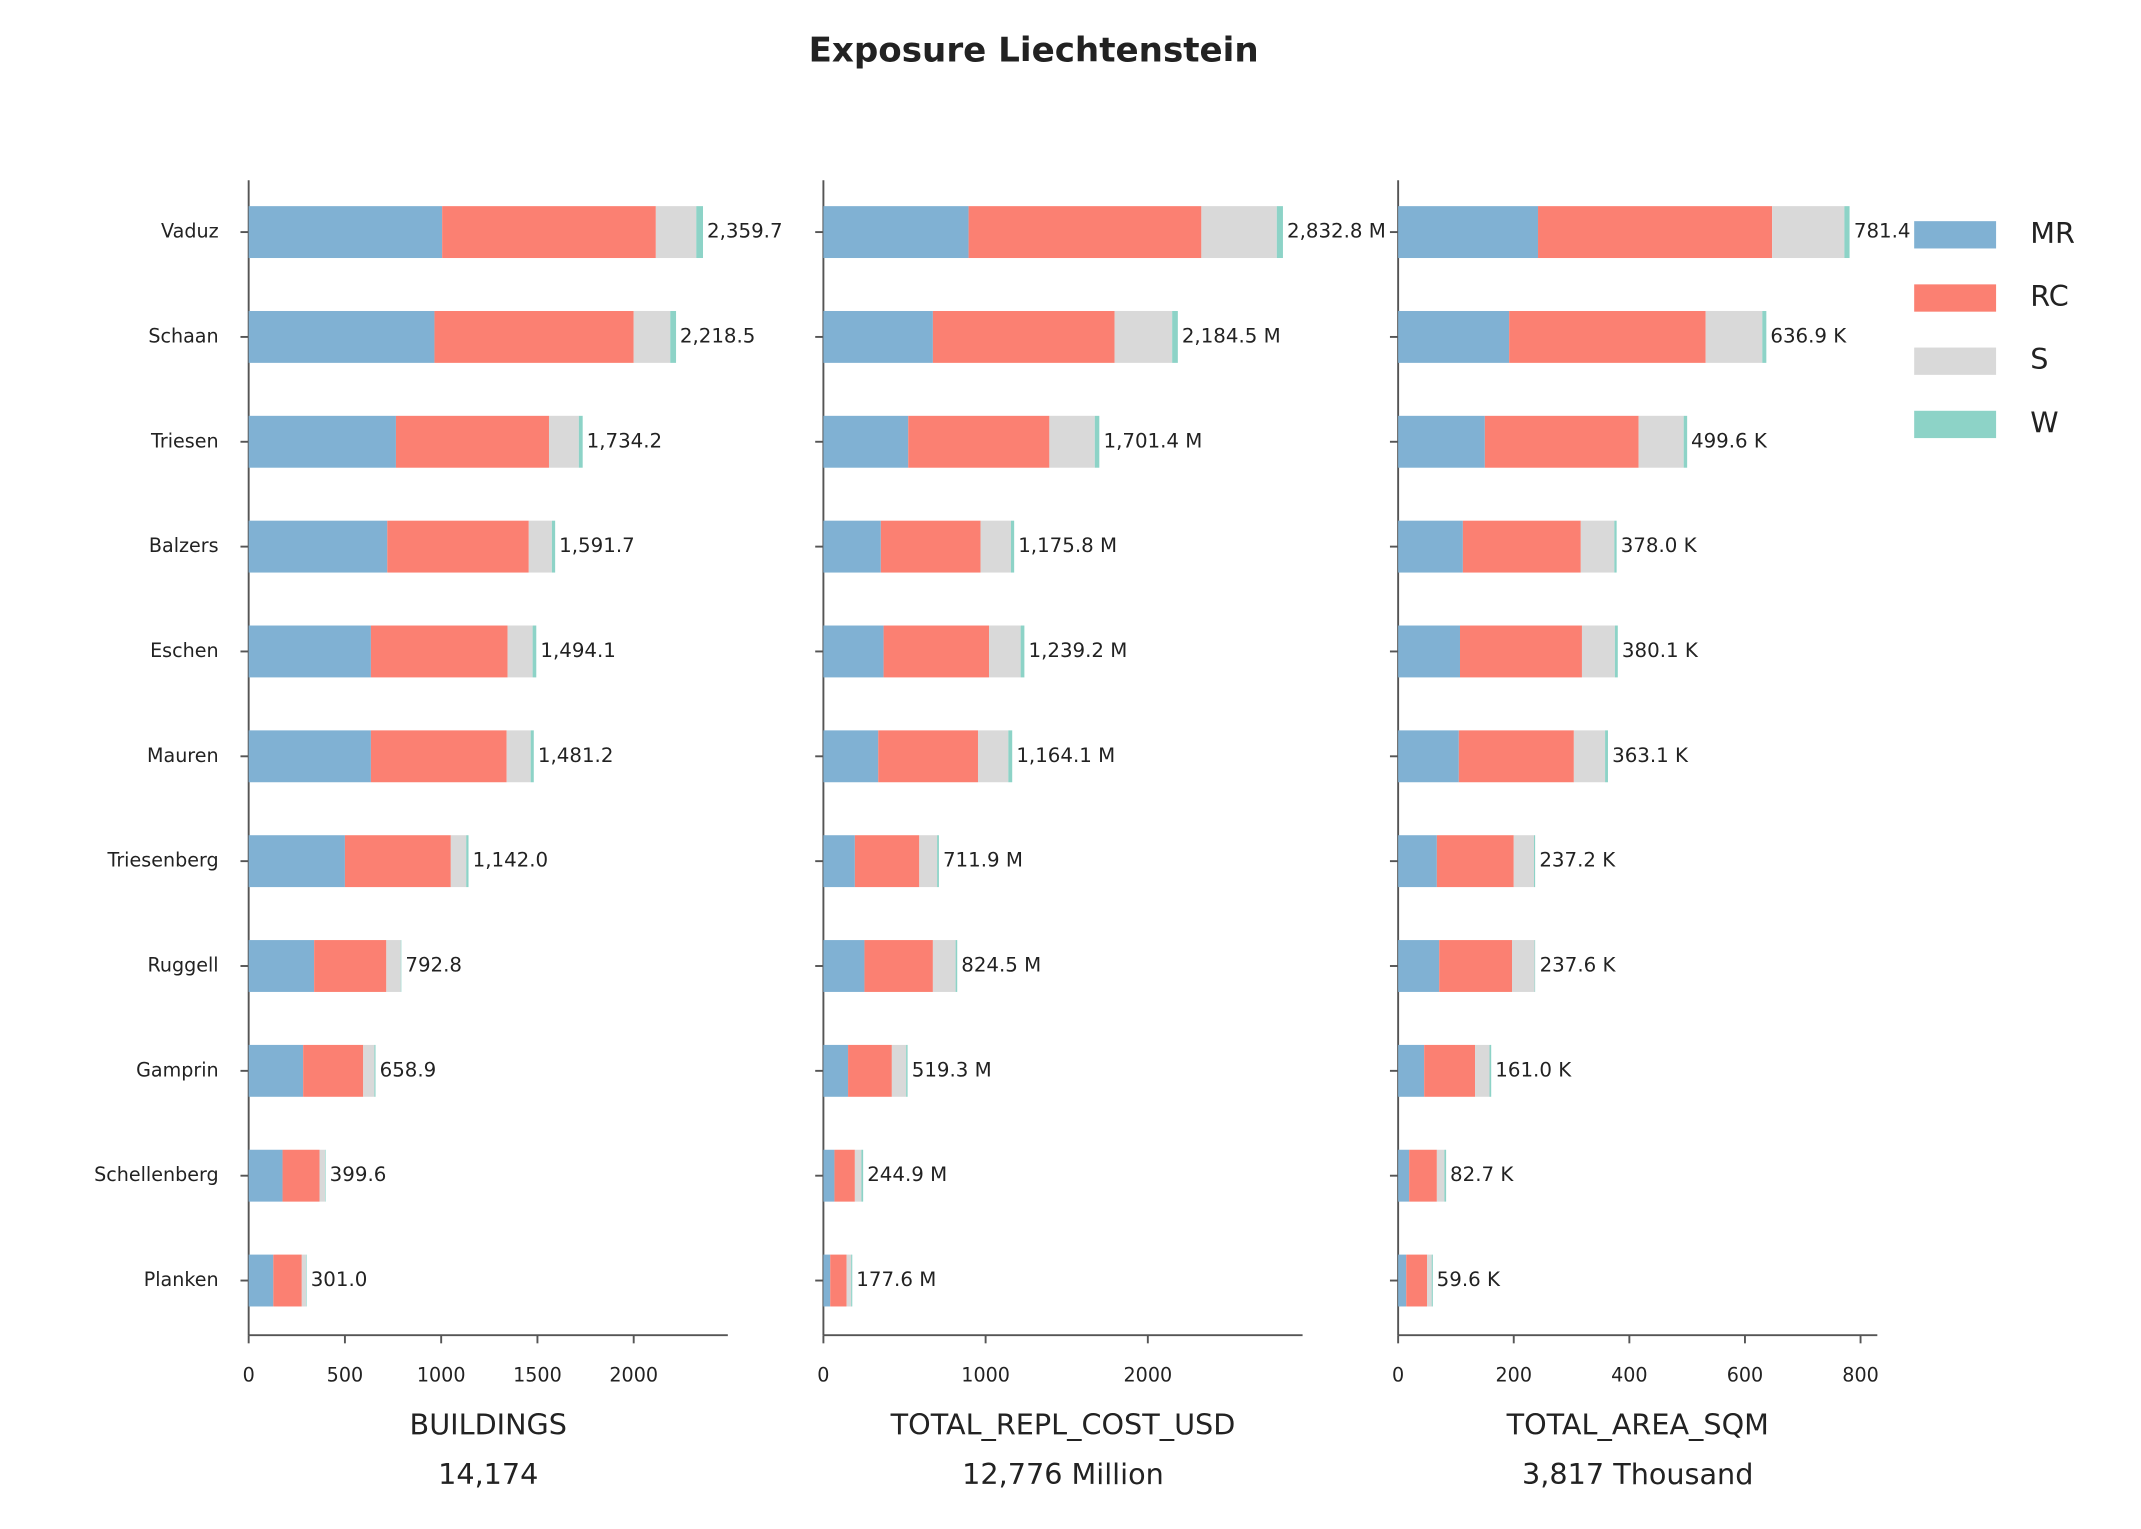 The width and height of the screenshot is (2141, 1529). I want to click on total-label: 824.5 M, so click(1001, 965).